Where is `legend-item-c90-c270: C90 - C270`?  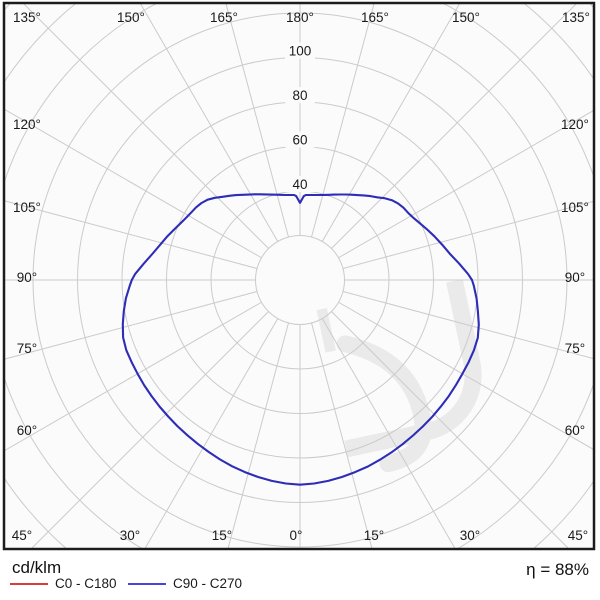 legend-item-c90-c270: C90 - C270 is located at coordinates (185, 583).